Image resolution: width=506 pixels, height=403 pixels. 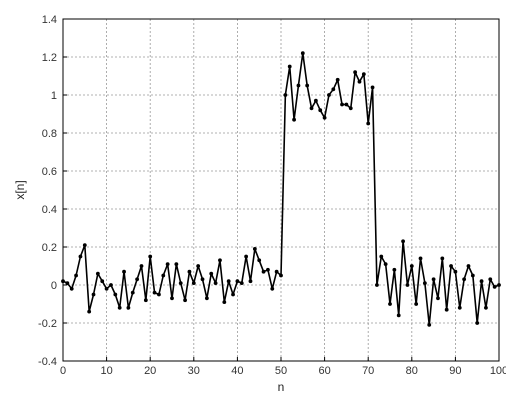 What do you see at coordinates (498, 371) in the screenshot?
I see `x-tick-label: 100` at bounding box center [498, 371].